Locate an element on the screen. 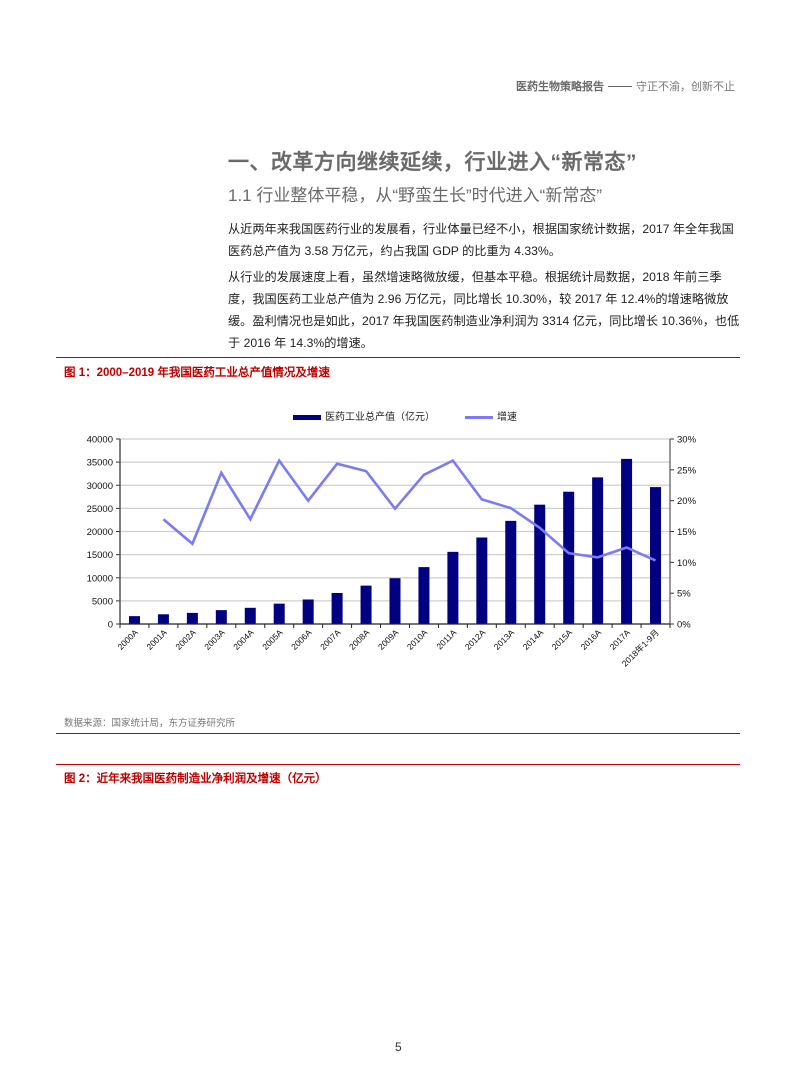 This screenshot has width=793, height=1077. figure2-caption: 图 2：近年来我国医药制造业净利润及增速（亿元） is located at coordinates (195, 779).